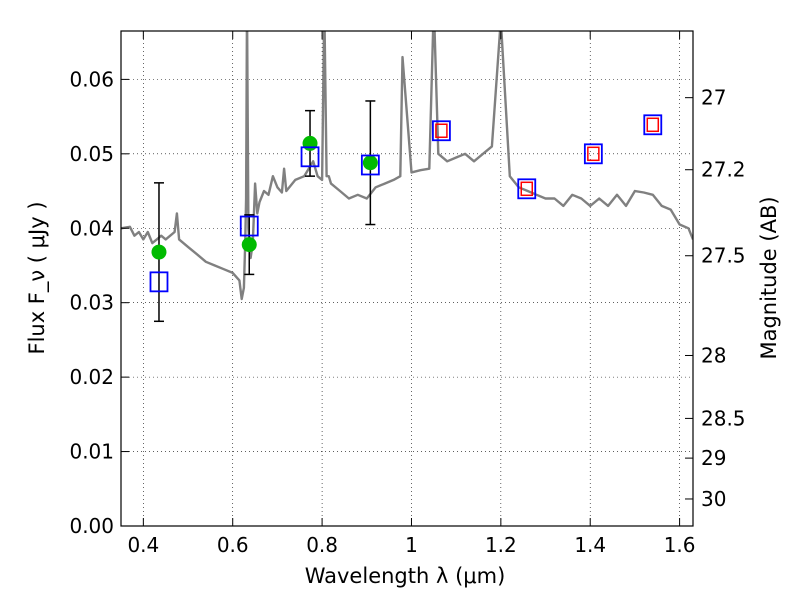 The height and width of the screenshot is (600, 800). Describe the element at coordinates (723, 418) in the screenshot. I see `right-tick-label: 28.5` at that location.